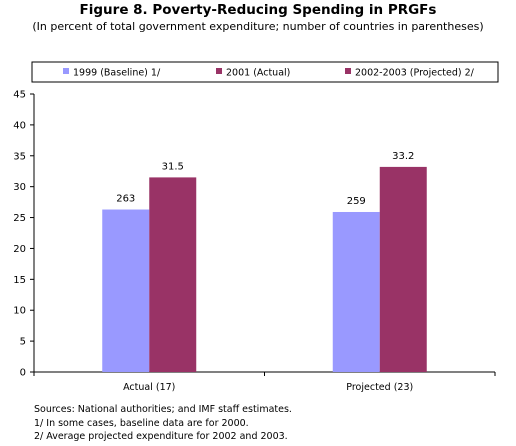 The height and width of the screenshot is (446, 516). What do you see at coordinates (23, 373) in the screenshot?
I see `y-tick-label: 0` at bounding box center [23, 373].